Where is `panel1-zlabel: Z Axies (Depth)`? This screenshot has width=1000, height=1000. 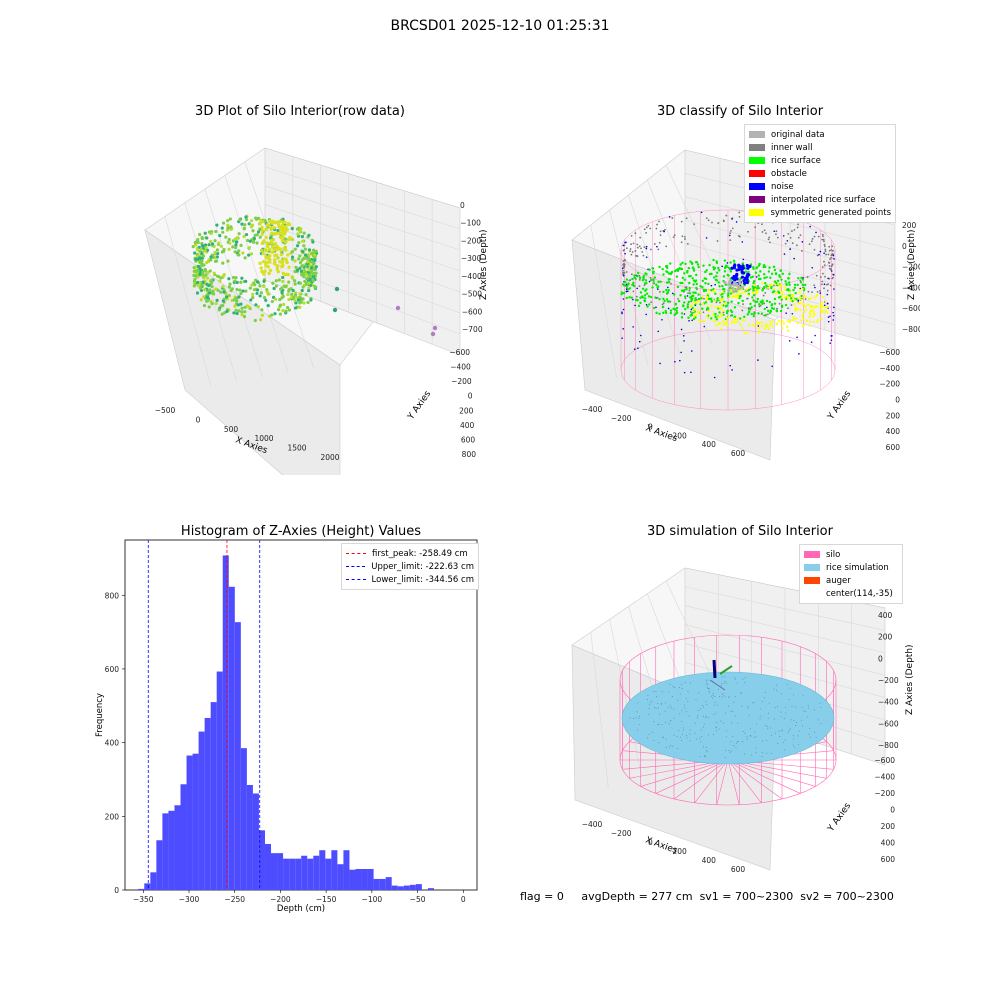
panel1-zlabel: Z Axies (Depth) is located at coordinates (484, 264).